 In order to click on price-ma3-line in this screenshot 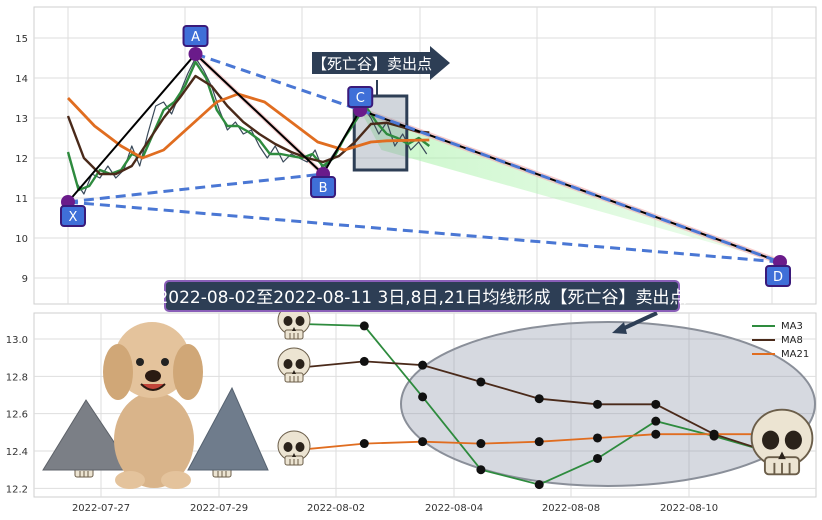, I will do `click(248, 126)`.